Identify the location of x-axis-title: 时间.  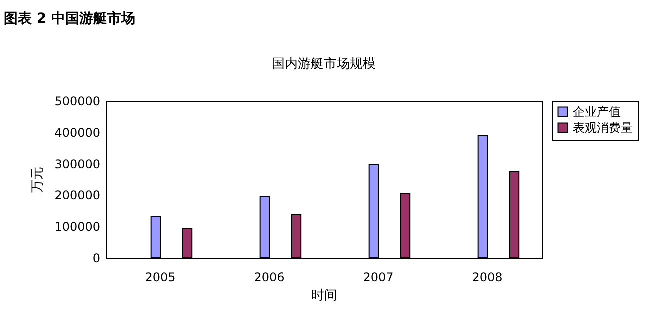
(325, 296).